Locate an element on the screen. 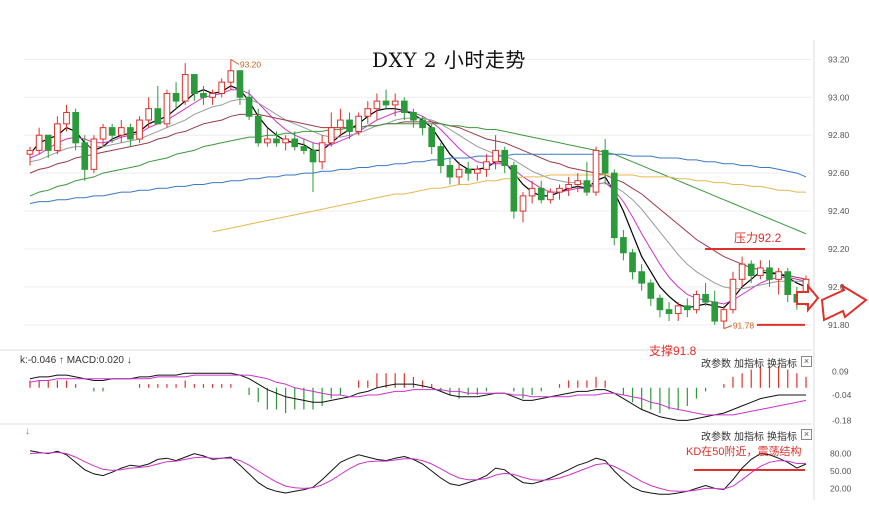 The width and height of the screenshot is (869, 520). kdj-d-line is located at coordinates (417, 471).